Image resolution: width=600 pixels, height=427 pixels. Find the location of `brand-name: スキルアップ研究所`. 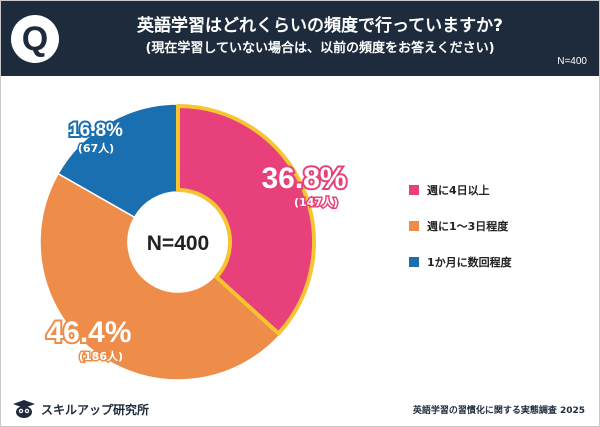

brand-name: スキルアップ研究所 is located at coordinates (95, 409).